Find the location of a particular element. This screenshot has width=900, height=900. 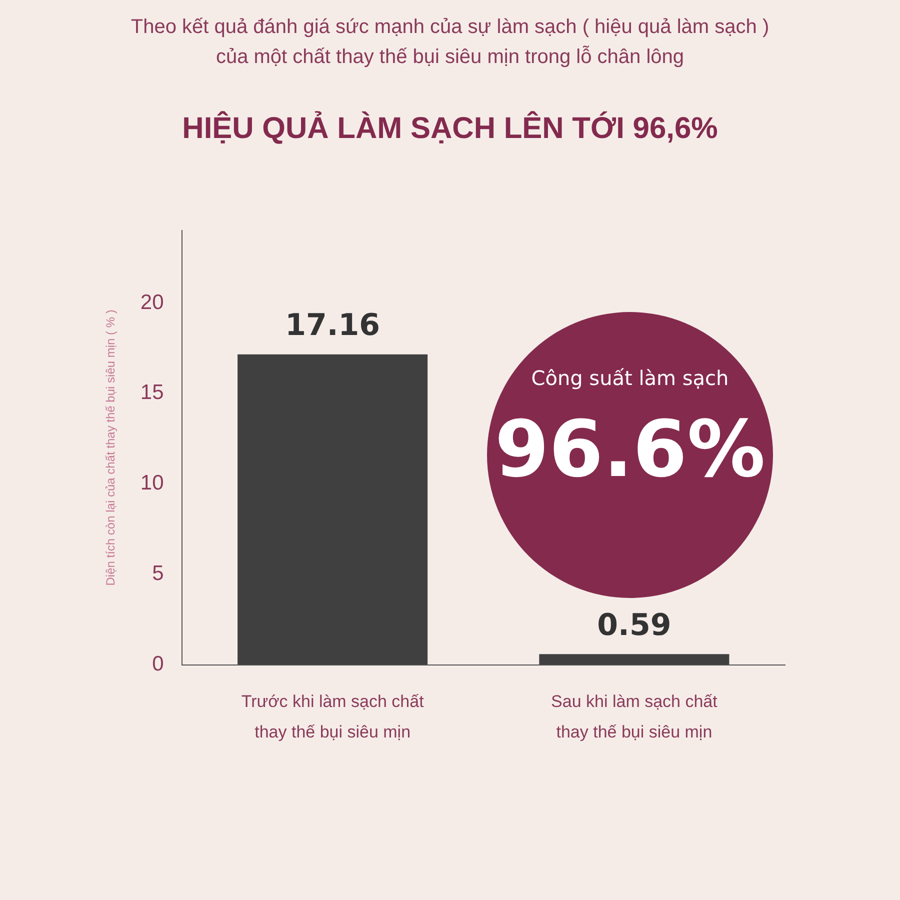

y-tick-label: 10 is located at coordinates (152, 483).